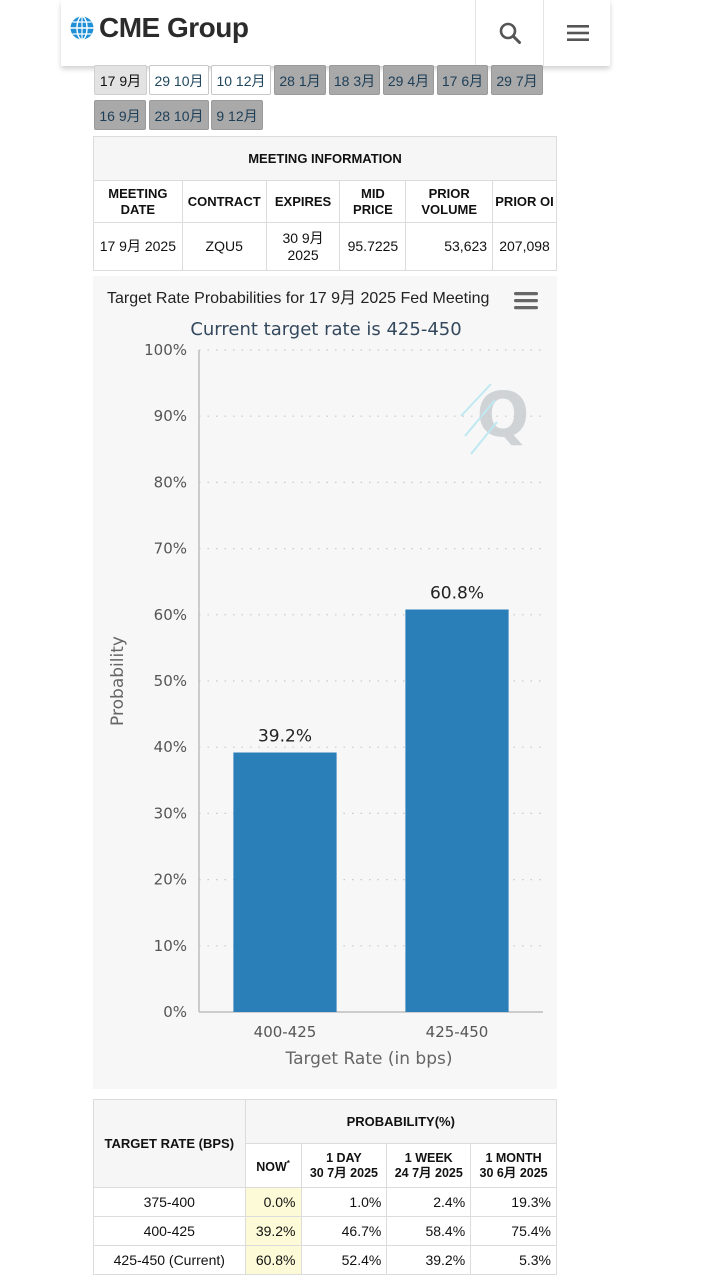  I want to click on menu-button, so click(577, 33).